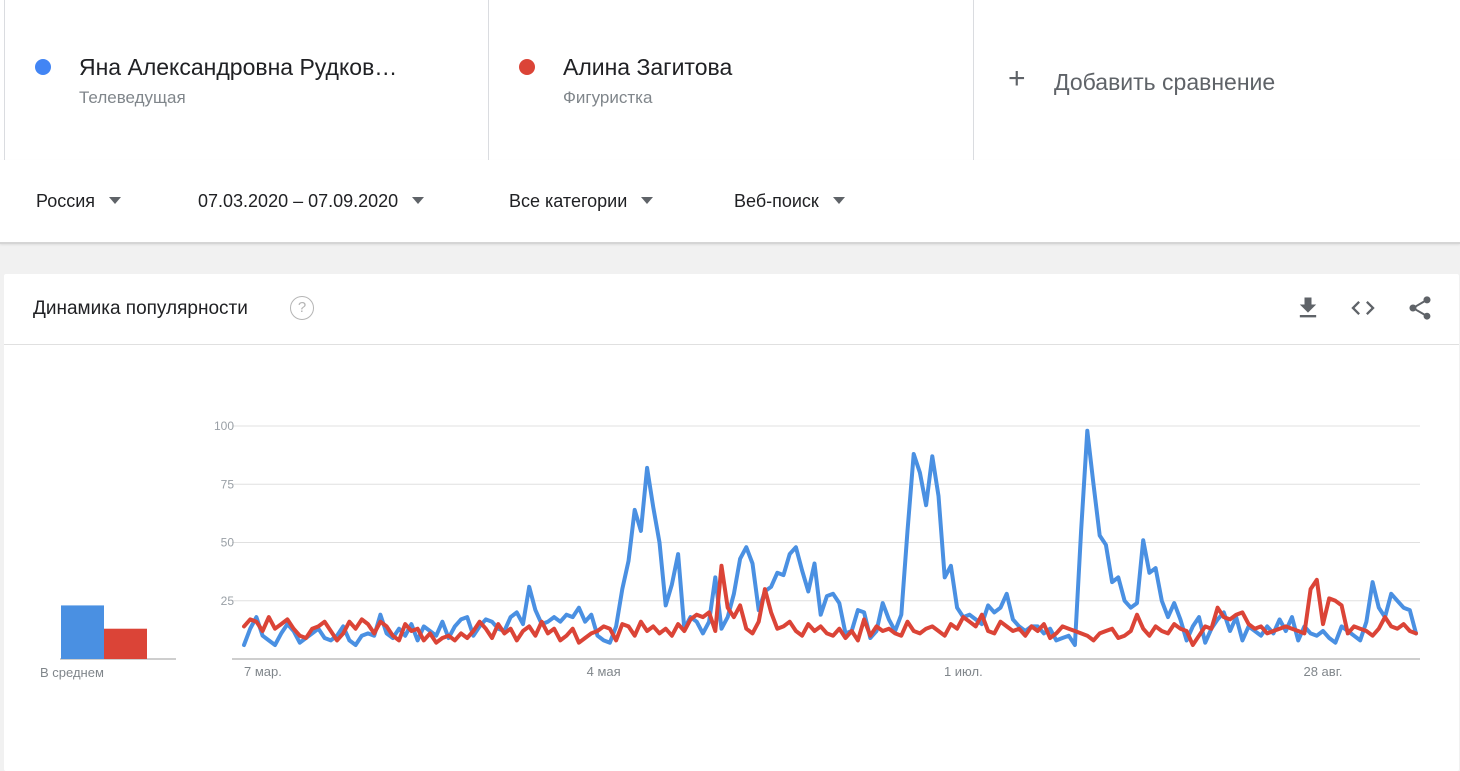  I want to click on add-comparison-label: Добавить сравнение, so click(1165, 82).